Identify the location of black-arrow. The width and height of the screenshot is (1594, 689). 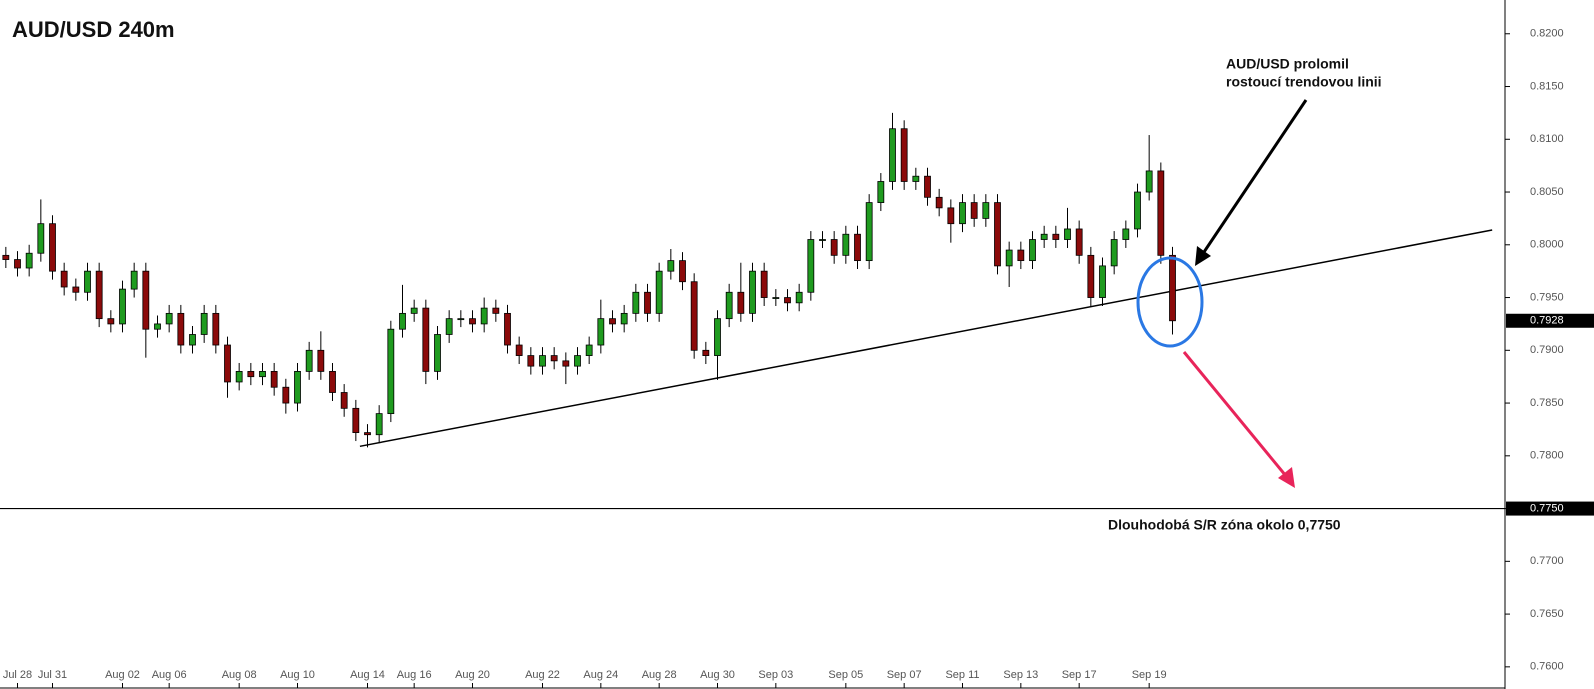
(1254, 177).